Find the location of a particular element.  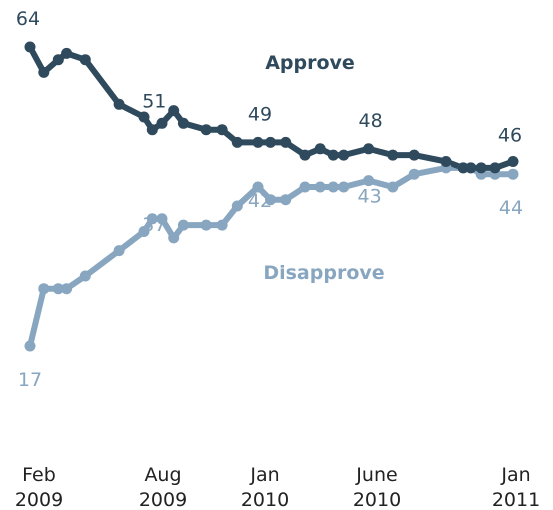

x-tick-year-2: 2010 is located at coordinates (265, 499).